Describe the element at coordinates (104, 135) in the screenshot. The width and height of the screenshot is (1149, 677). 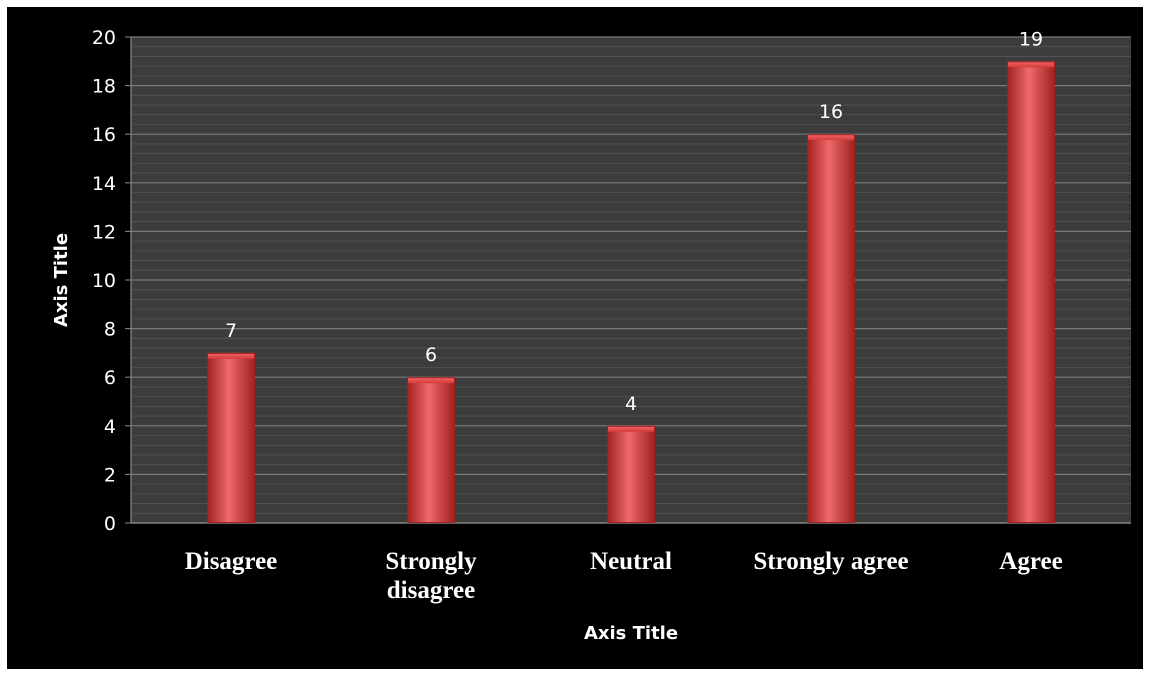
I see `y-tick-label: 16` at that location.